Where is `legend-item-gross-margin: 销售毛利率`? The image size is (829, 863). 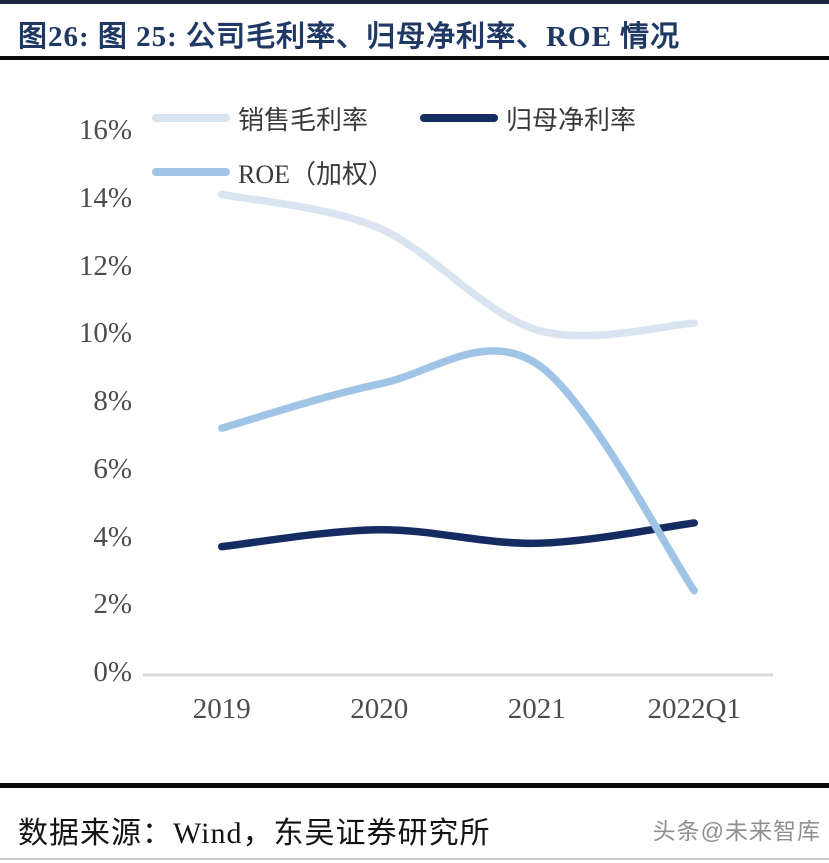
legend-item-gross-margin: 销售毛利率 is located at coordinates (260, 118).